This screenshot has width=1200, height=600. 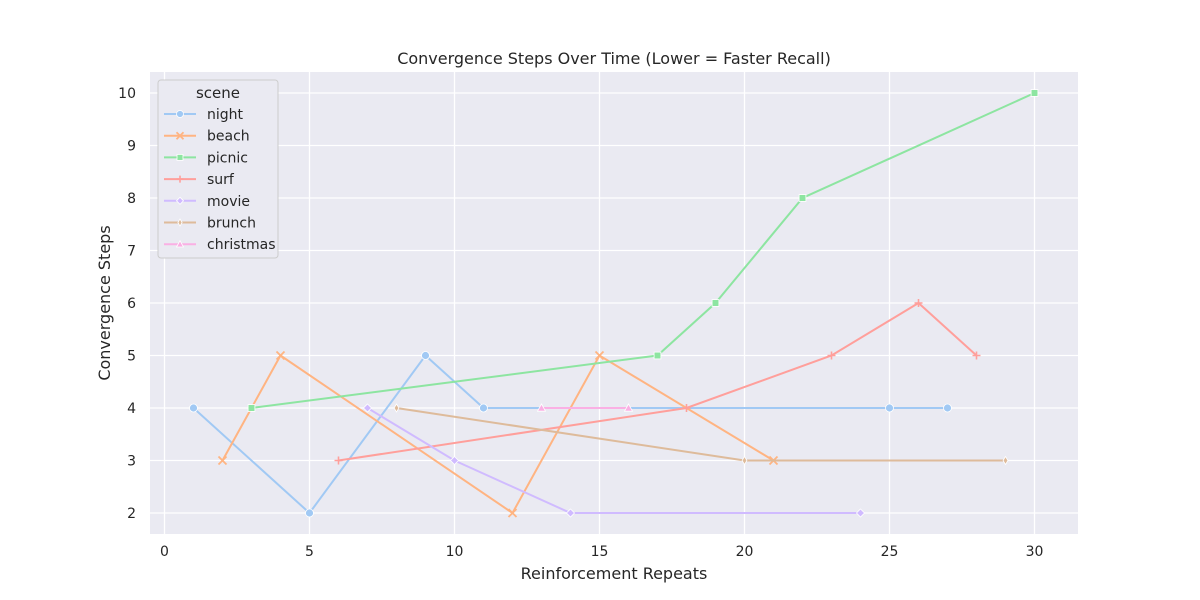 What do you see at coordinates (218, 93) in the screenshot?
I see `legend-title: scene` at bounding box center [218, 93].